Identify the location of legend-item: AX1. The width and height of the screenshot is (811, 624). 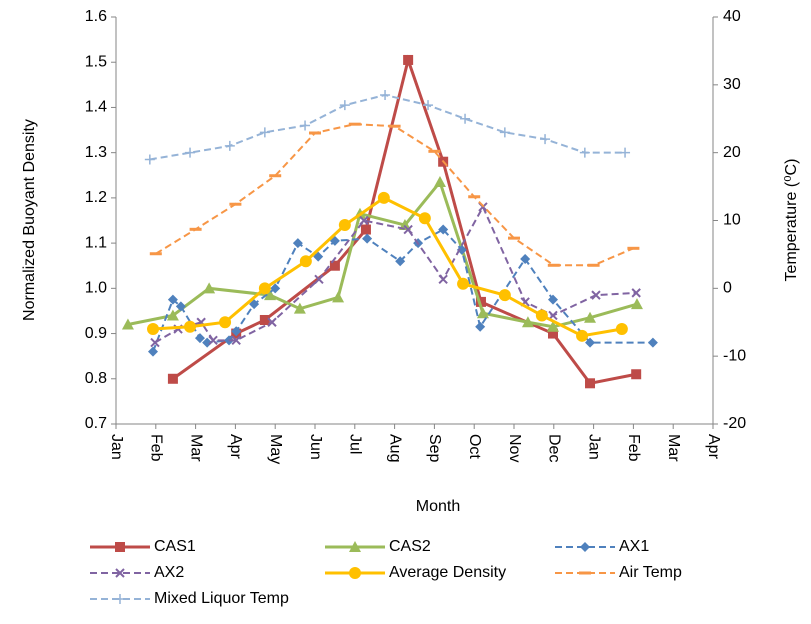
(602, 546).